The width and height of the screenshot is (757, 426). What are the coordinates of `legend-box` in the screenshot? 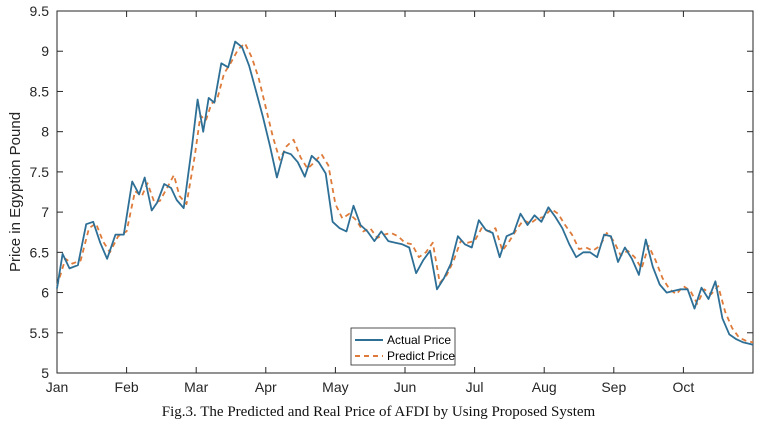 It's located at (403, 346).